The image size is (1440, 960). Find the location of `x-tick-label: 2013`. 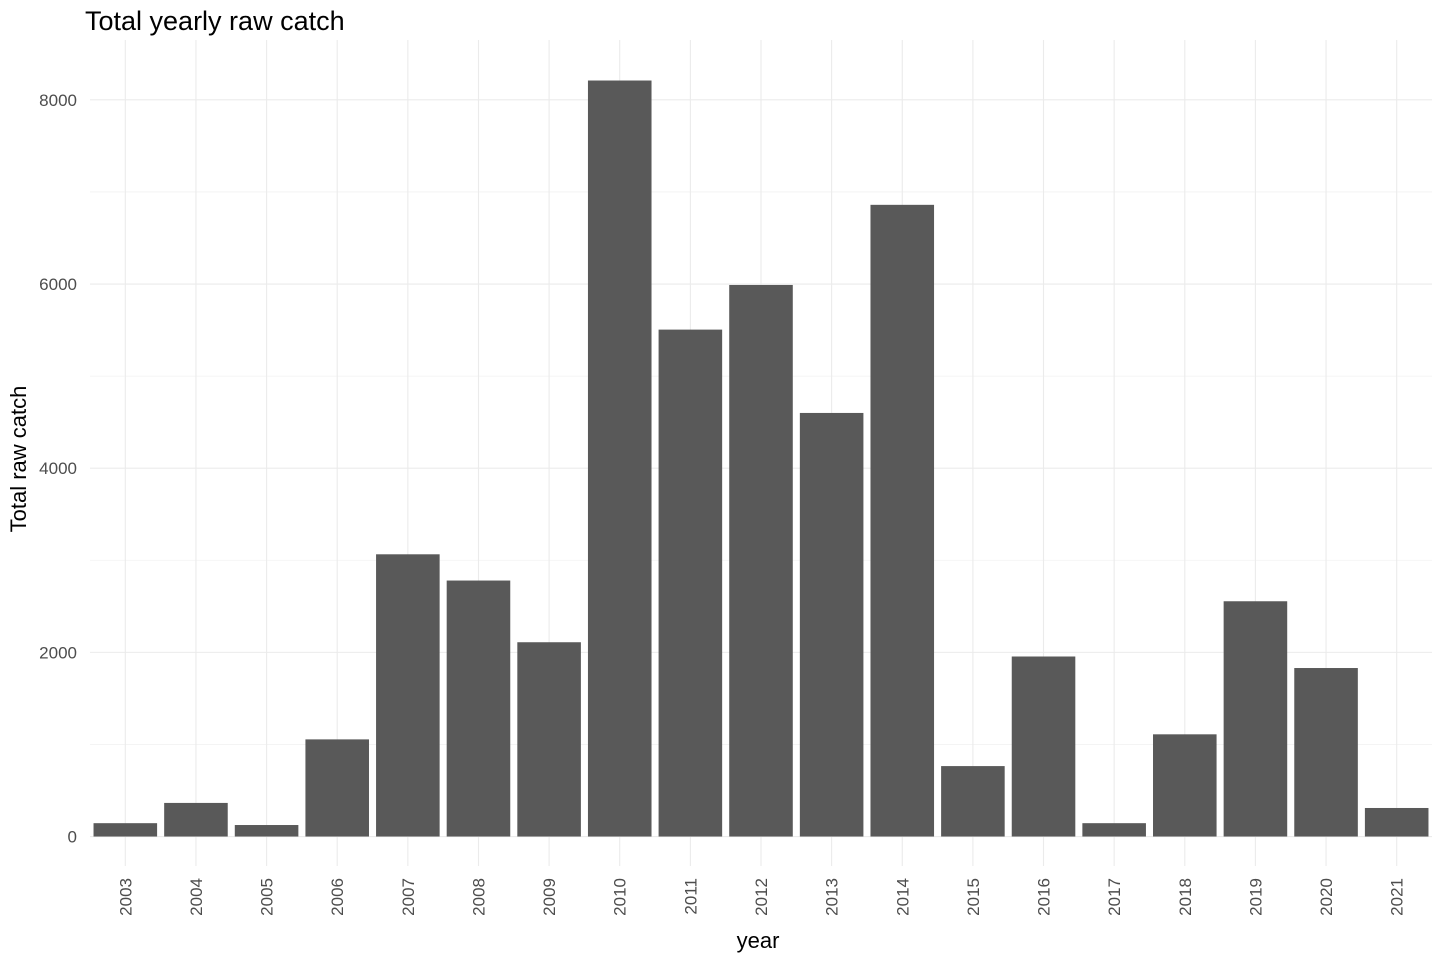

x-tick-label: 2013 is located at coordinates (832, 897).